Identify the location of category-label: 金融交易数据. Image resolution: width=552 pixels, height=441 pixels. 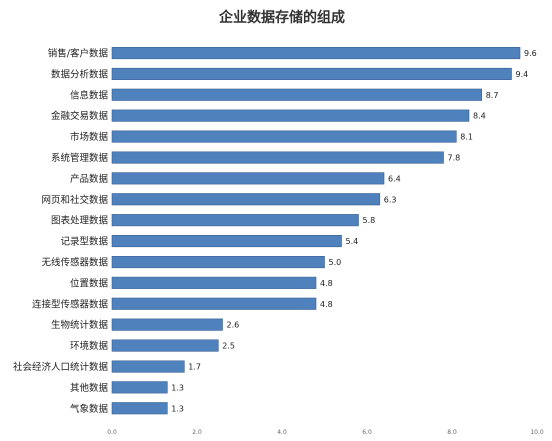
(80, 116).